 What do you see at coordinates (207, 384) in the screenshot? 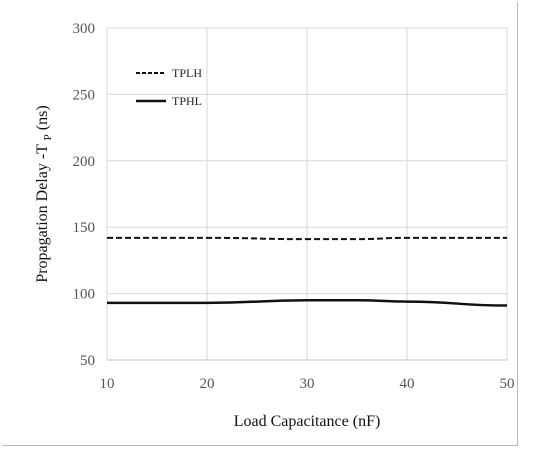
I see `x-tick-label: 20` at bounding box center [207, 384].